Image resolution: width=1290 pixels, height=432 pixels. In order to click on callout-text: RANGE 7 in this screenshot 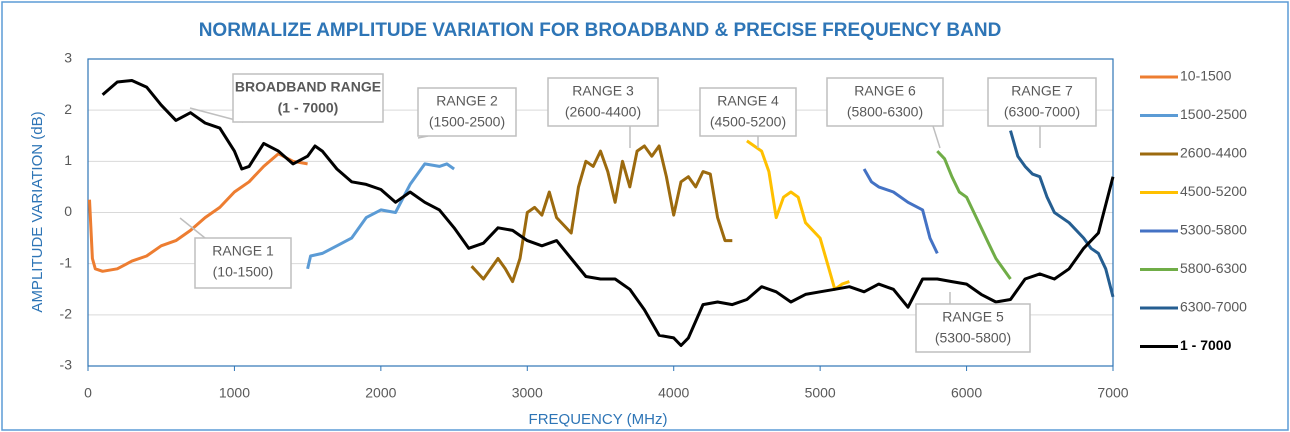, I will do `click(1042, 91)`.